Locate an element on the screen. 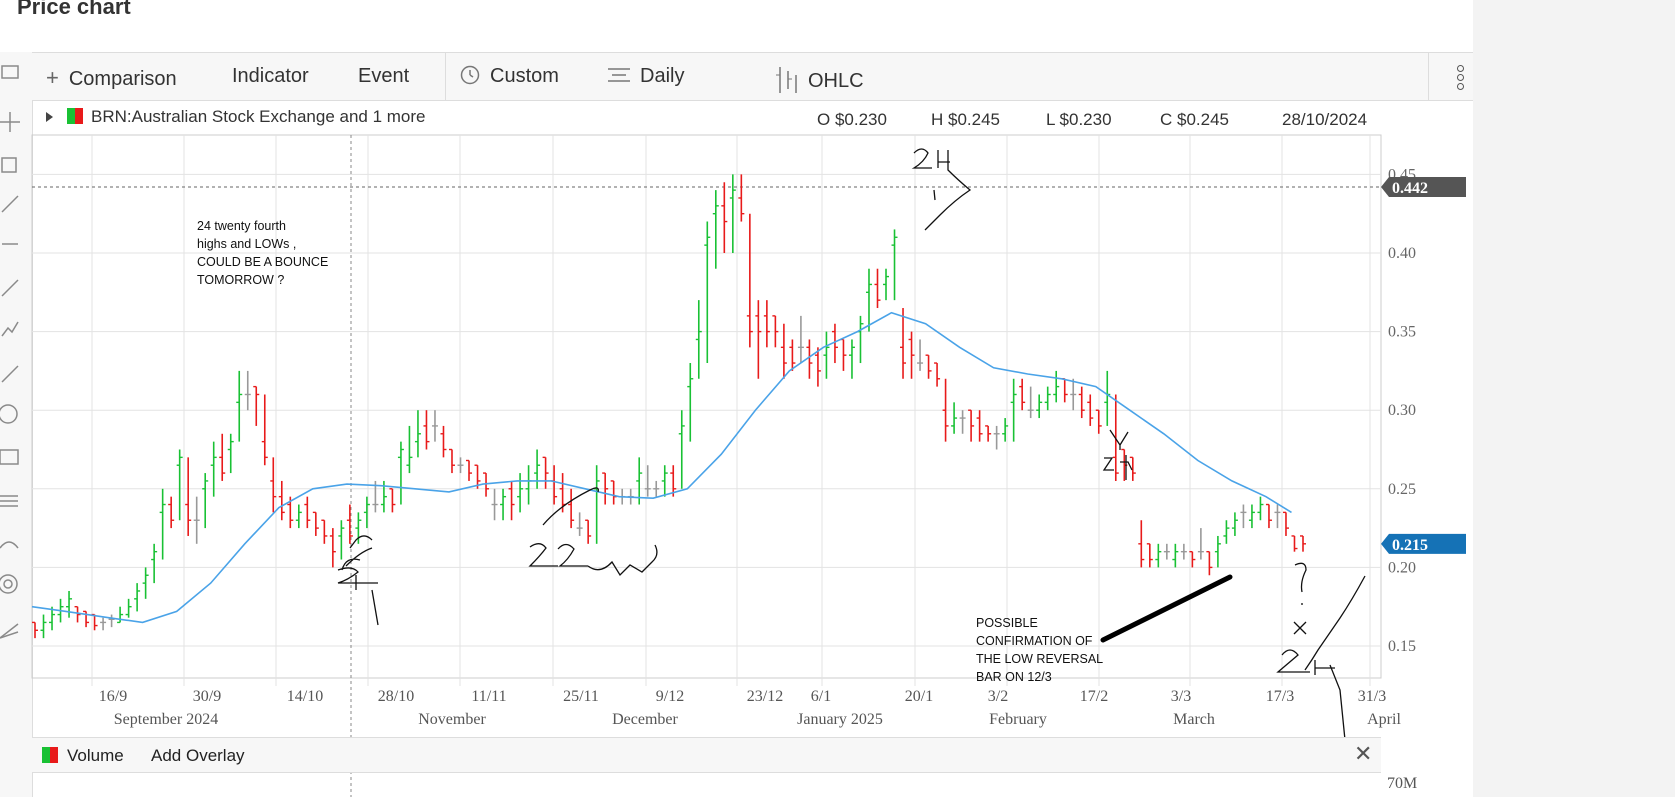 The height and width of the screenshot is (802, 1675). x-tick-label: 11/11 is located at coordinates (488, 696).